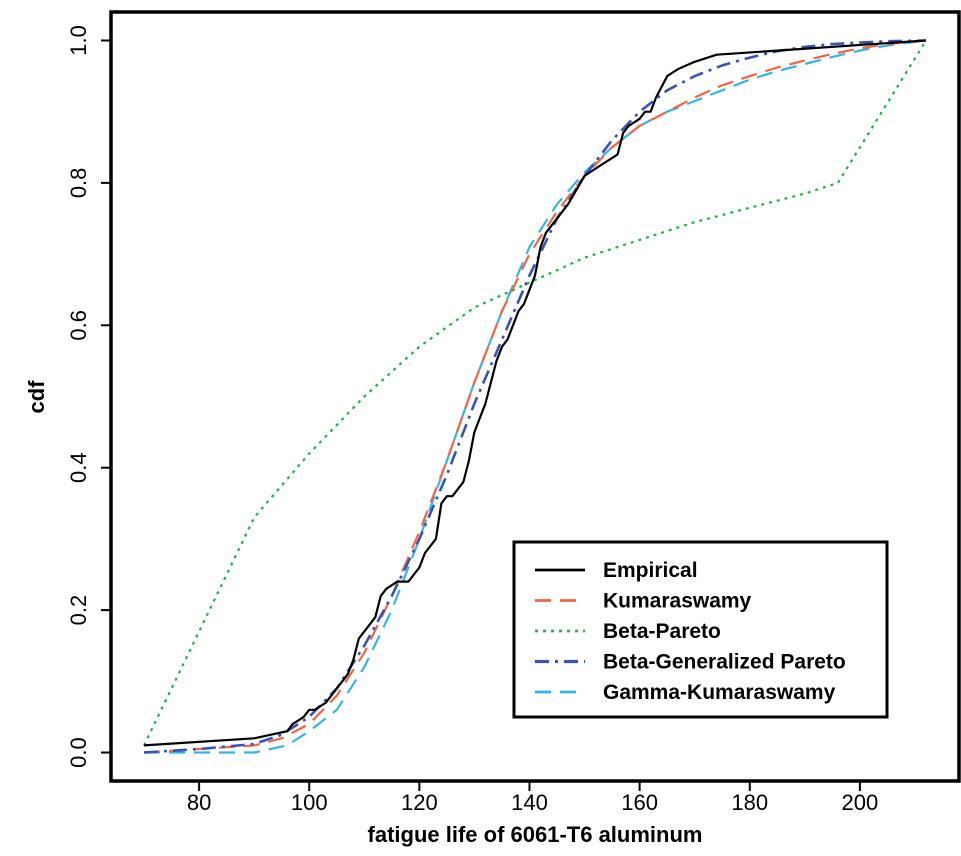  Describe the element at coordinates (36, 397) in the screenshot. I see `y-axis-title: cdf` at that location.